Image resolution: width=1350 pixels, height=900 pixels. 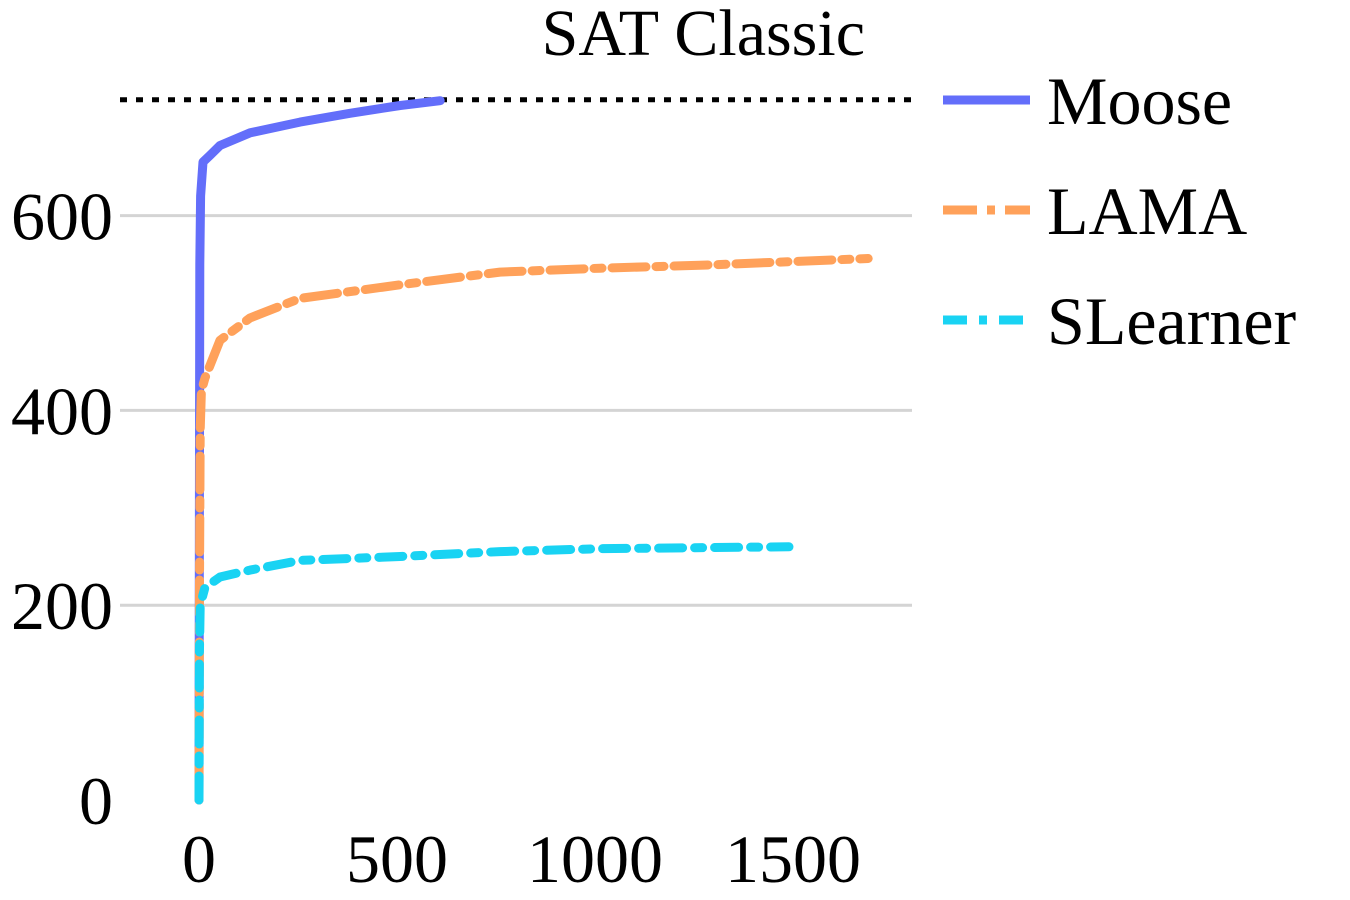 What do you see at coordinates (62, 411) in the screenshot?
I see `y-tick-label: 400` at bounding box center [62, 411].